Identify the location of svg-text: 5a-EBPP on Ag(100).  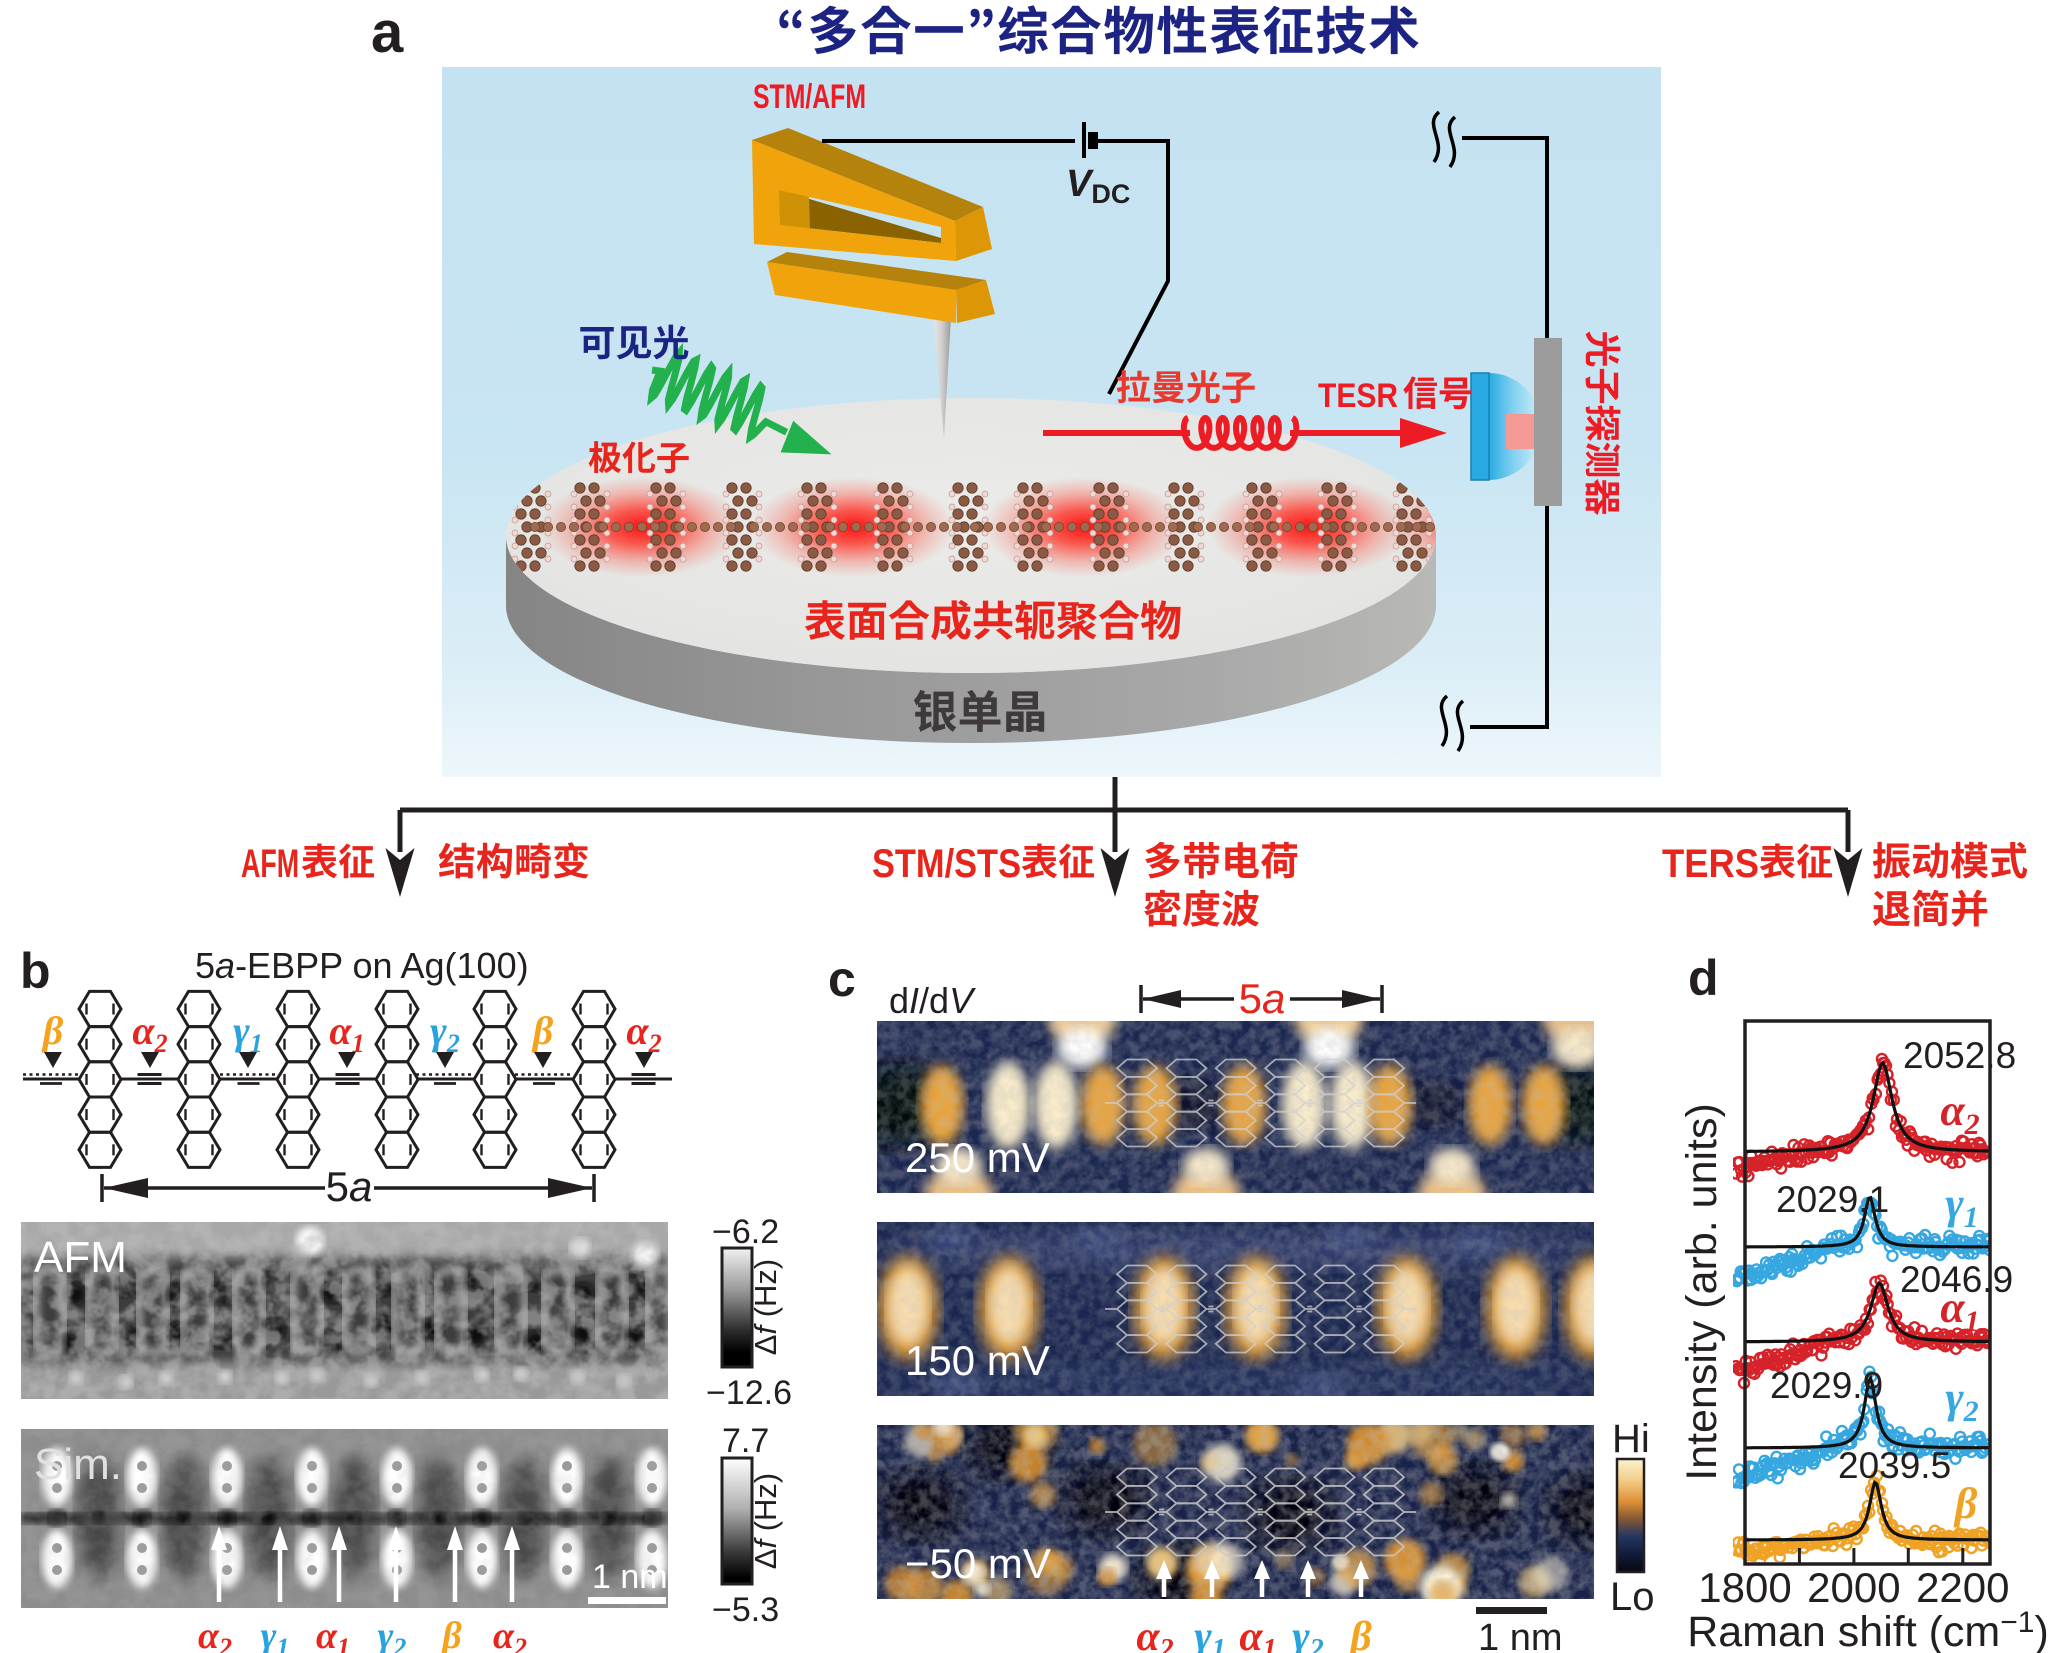
(362, 965).